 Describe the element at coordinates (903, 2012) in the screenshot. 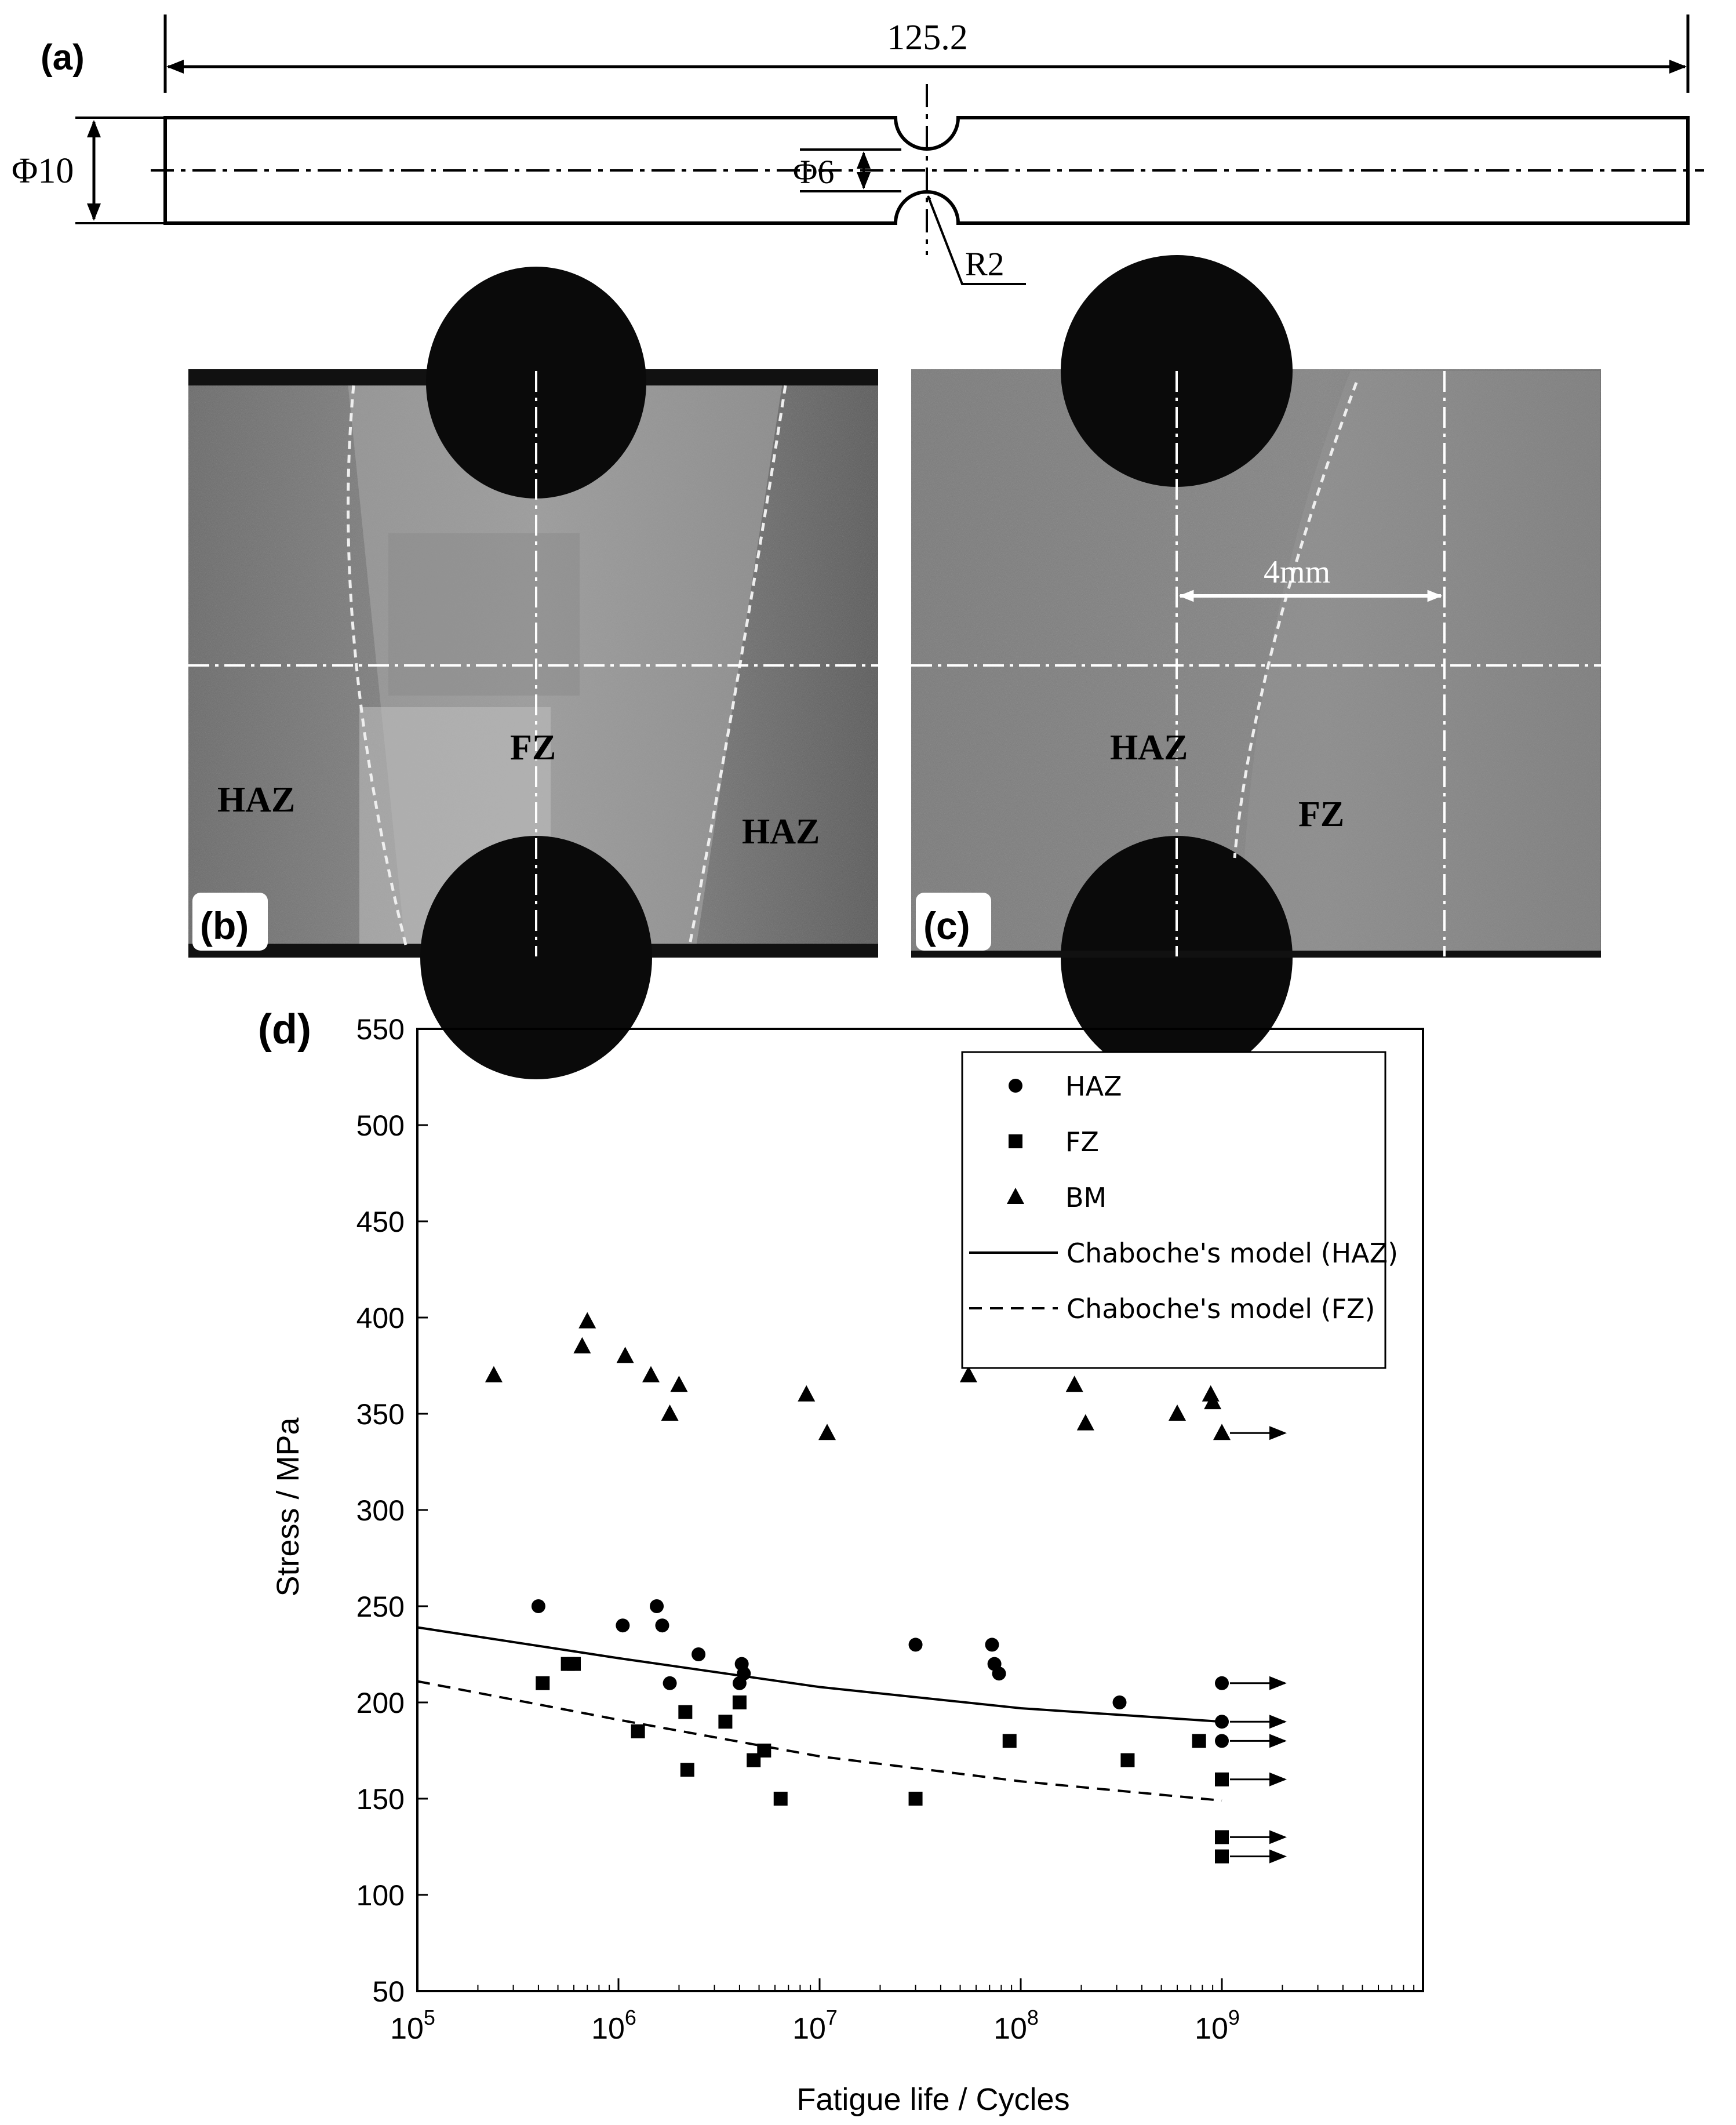

I see `x-axis: 10⁵ 10⁶ 10⁷ 10⁸ 10⁹` at that location.